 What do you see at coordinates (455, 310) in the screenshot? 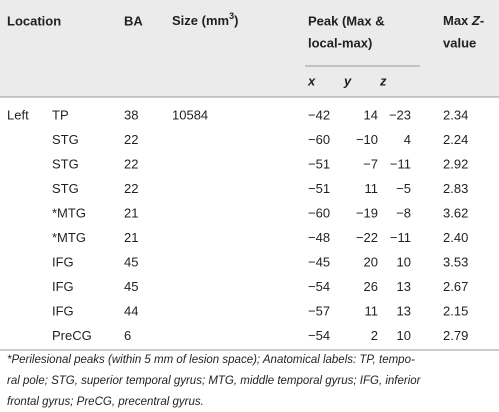
I see `cell-max-z: 2.15` at bounding box center [455, 310].